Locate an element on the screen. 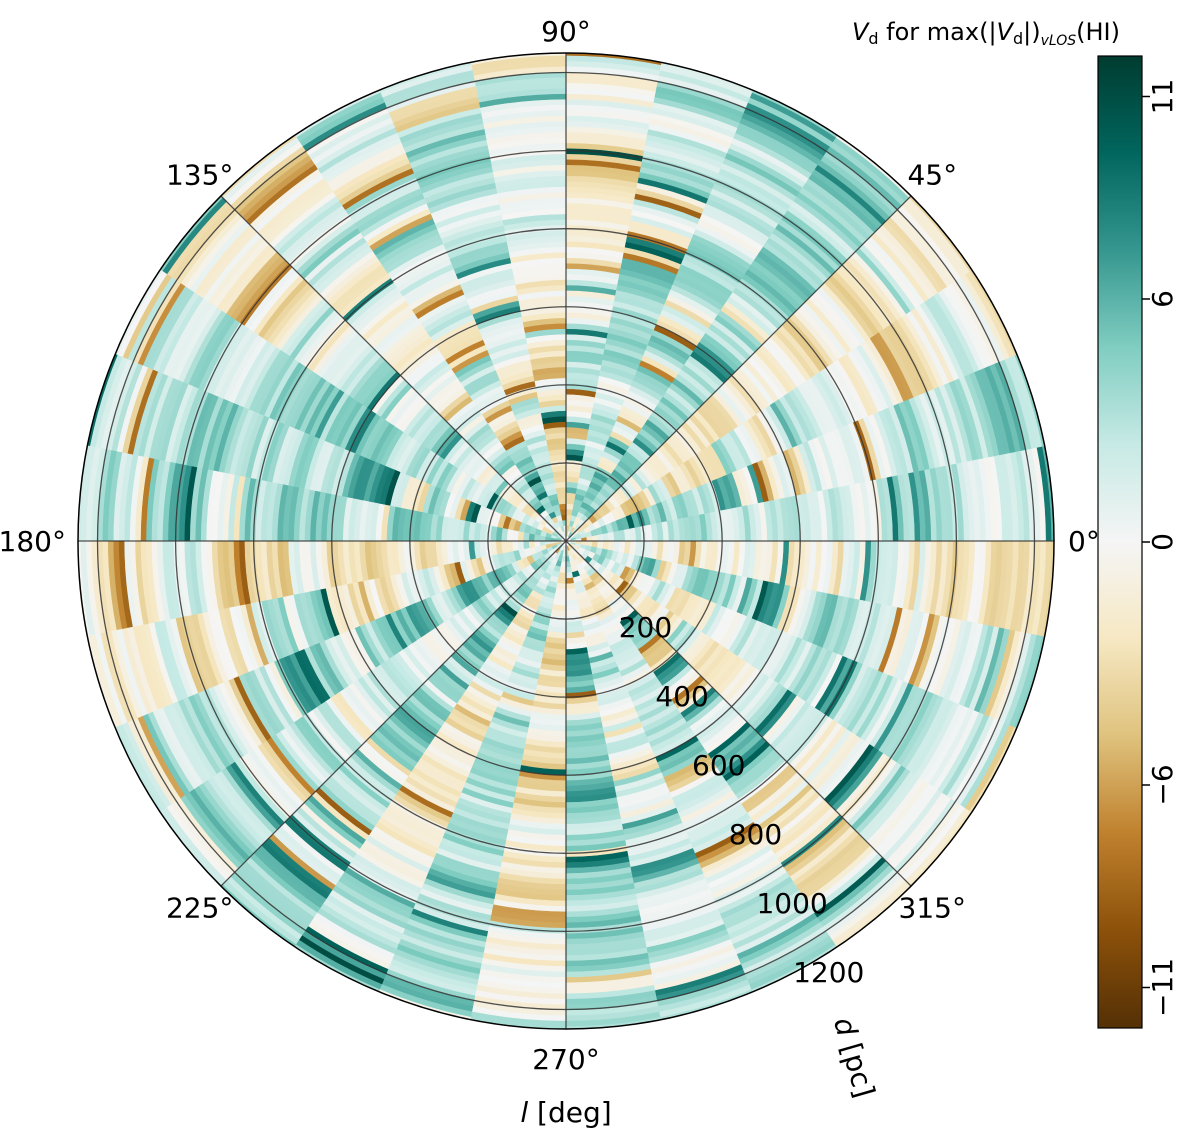 This screenshot has height=1136, width=1200. radial-tick-label: 400 is located at coordinates (681, 696).